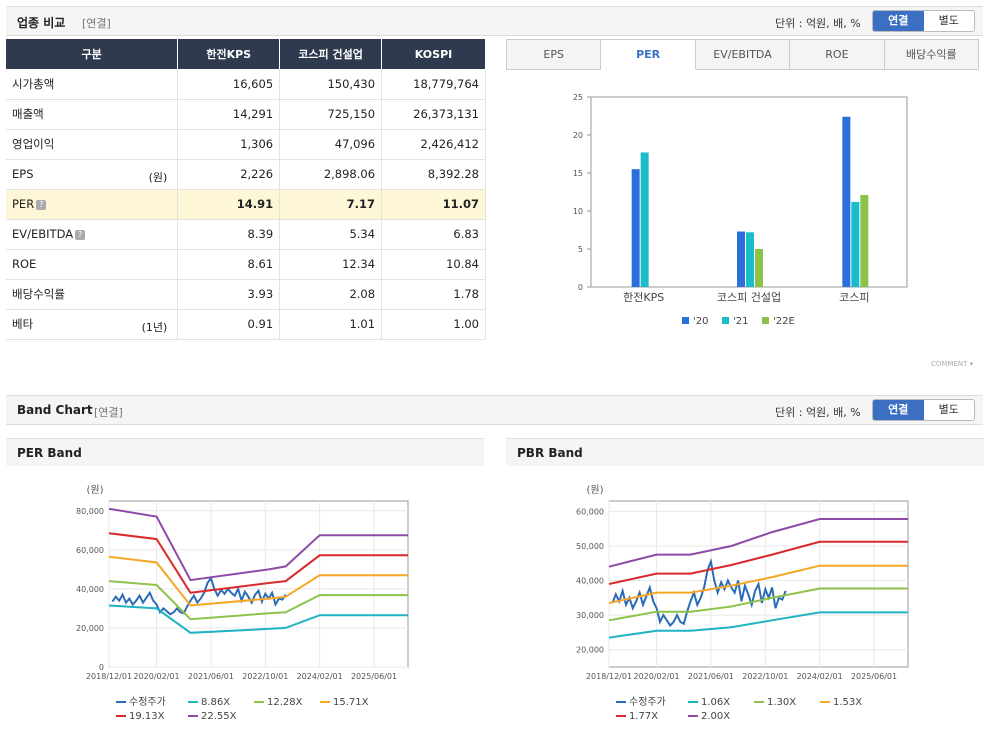 The image size is (989, 744). I want to click on value-cell: 11.07, so click(433, 204).